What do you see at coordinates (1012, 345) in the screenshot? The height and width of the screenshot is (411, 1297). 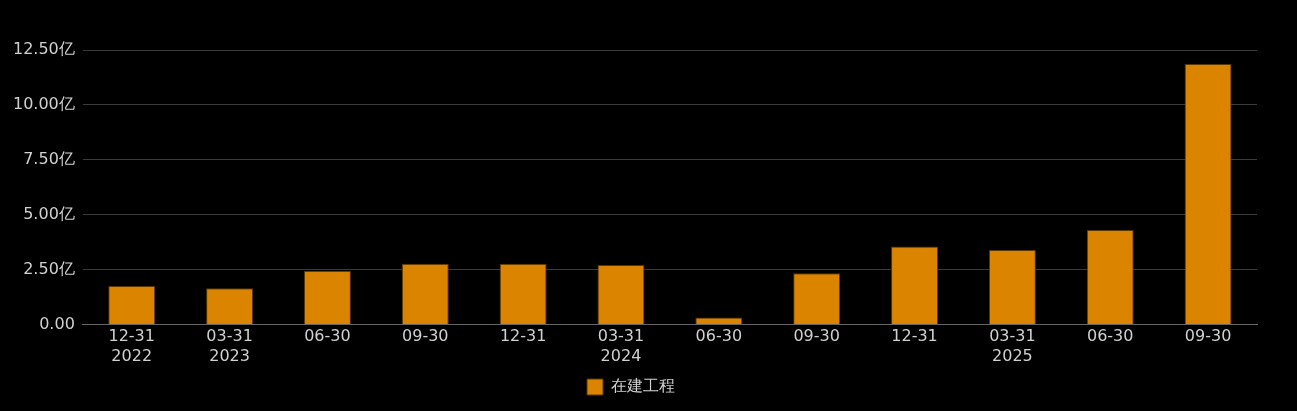 I see `x-tick-label: 03-31 2025` at bounding box center [1012, 345].